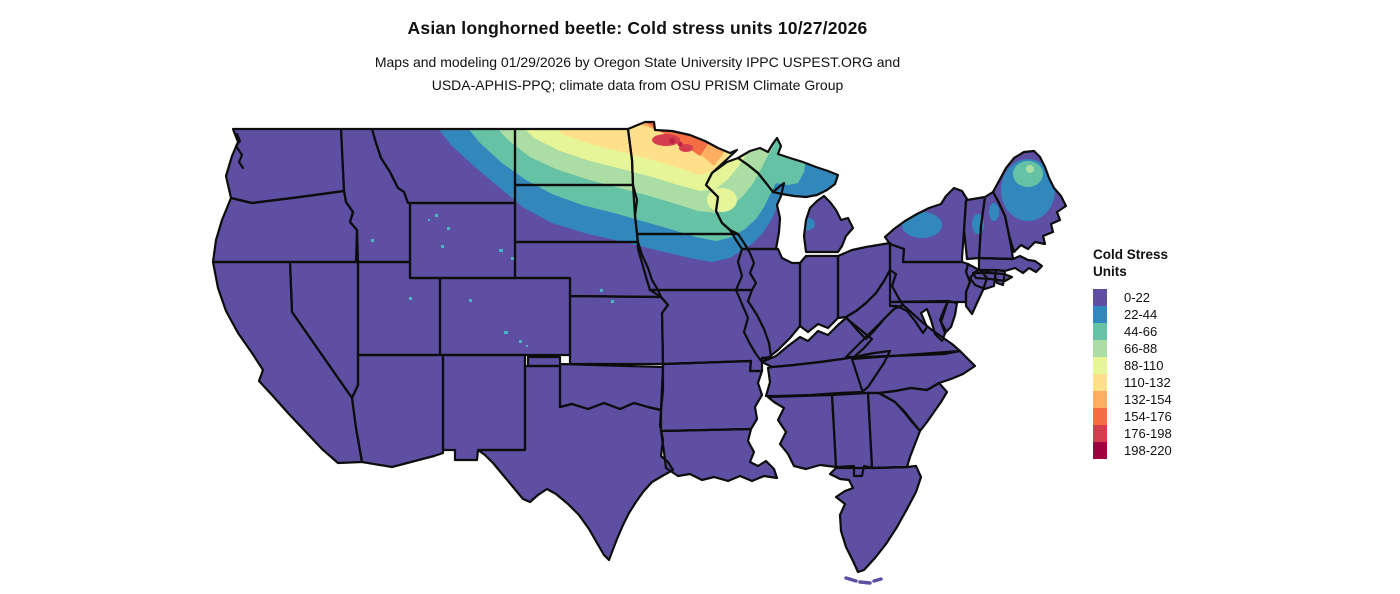 The height and width of the screenshot is (594, 1400). I want to click on legend-label: 44-66, so click(1141, 331).